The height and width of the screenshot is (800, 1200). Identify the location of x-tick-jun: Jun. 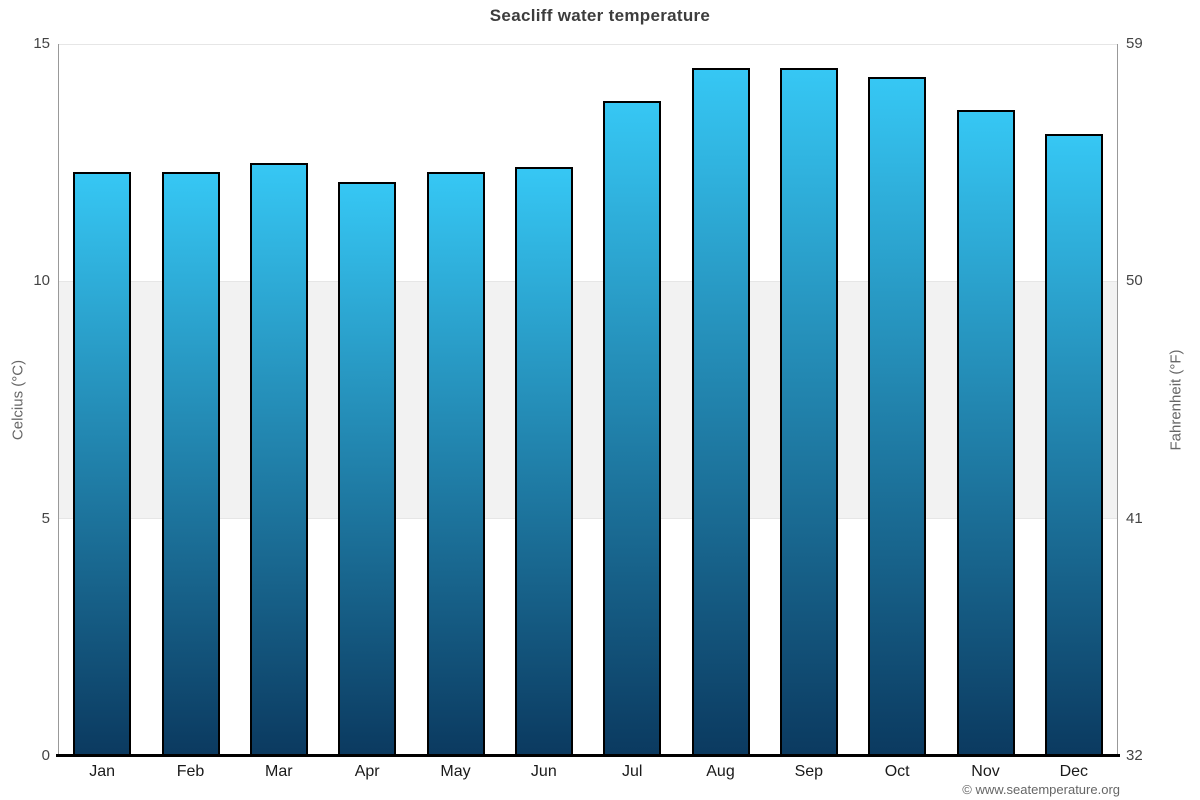
(543, 771).